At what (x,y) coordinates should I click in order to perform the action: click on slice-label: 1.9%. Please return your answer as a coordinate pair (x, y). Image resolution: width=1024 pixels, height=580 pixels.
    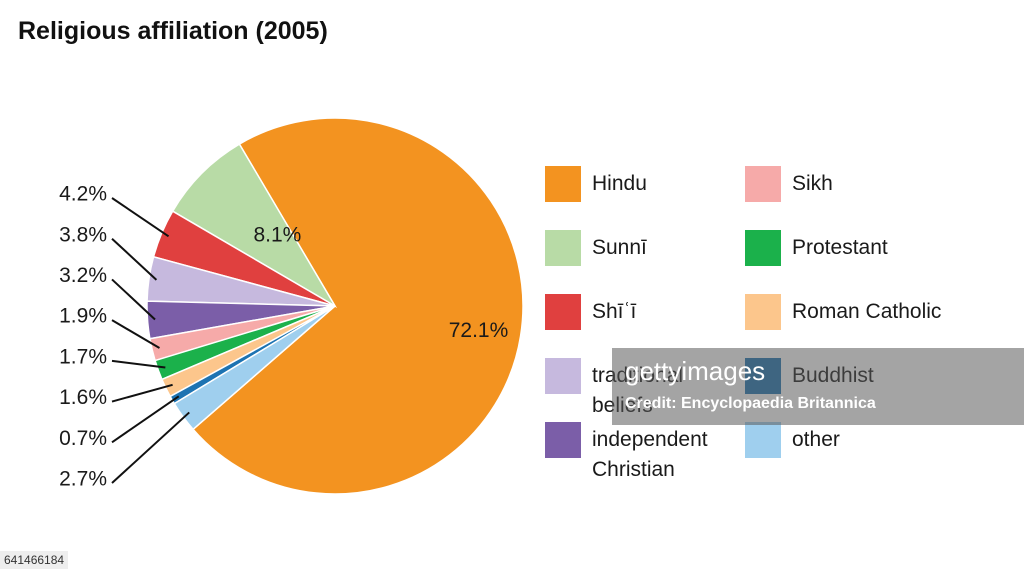
    Looking at the image, I should click on (83, 316).